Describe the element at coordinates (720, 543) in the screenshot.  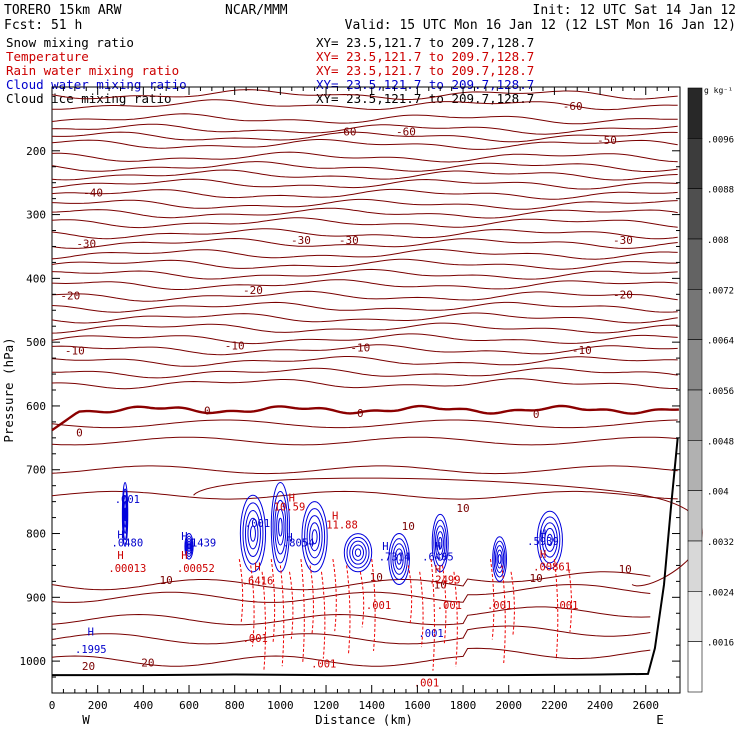
I see `colorbar-tick-label: .0032` at that location.